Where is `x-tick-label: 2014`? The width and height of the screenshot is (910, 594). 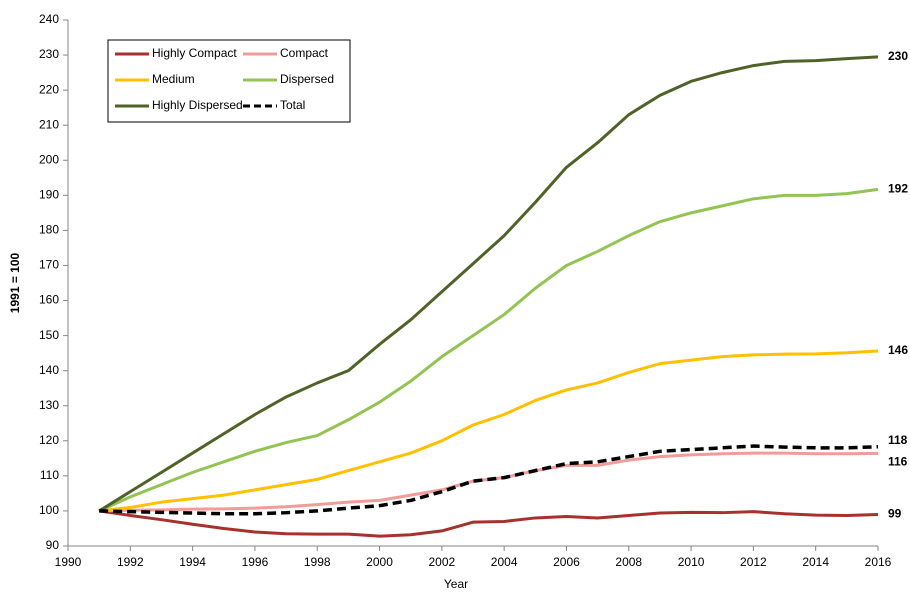 x-tick-label: 2014 is located at coordinates (815, 562).